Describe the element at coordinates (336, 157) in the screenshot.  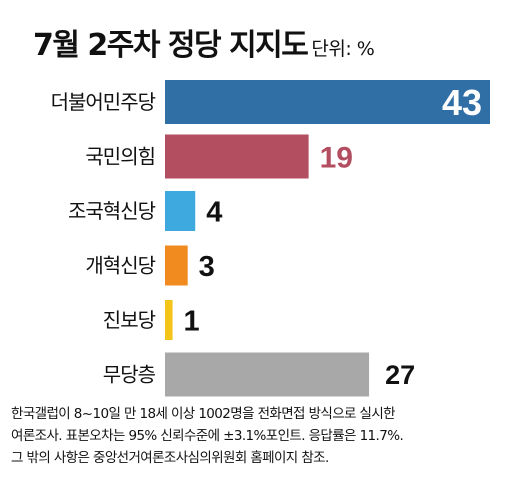
I see `value-label-국민의힘: 19` at that location.